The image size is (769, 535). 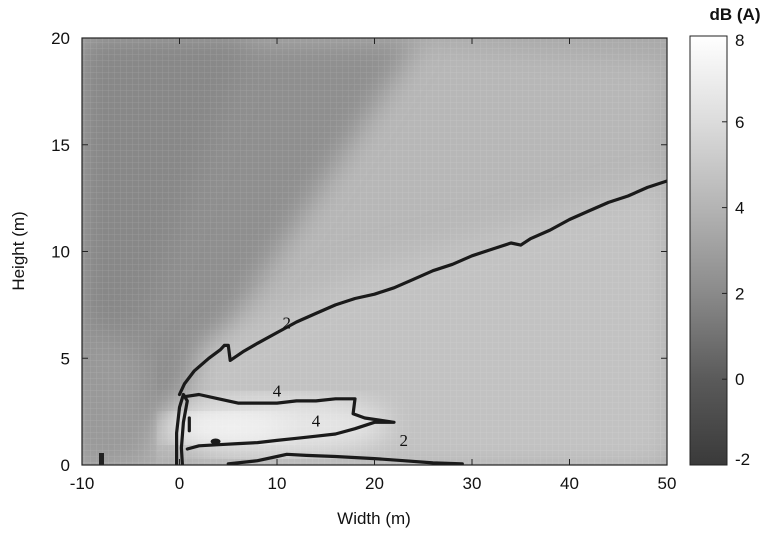 I want to click on colorbar-ticks: -2 0 2 4 6 8, so click(x=736, y=250).